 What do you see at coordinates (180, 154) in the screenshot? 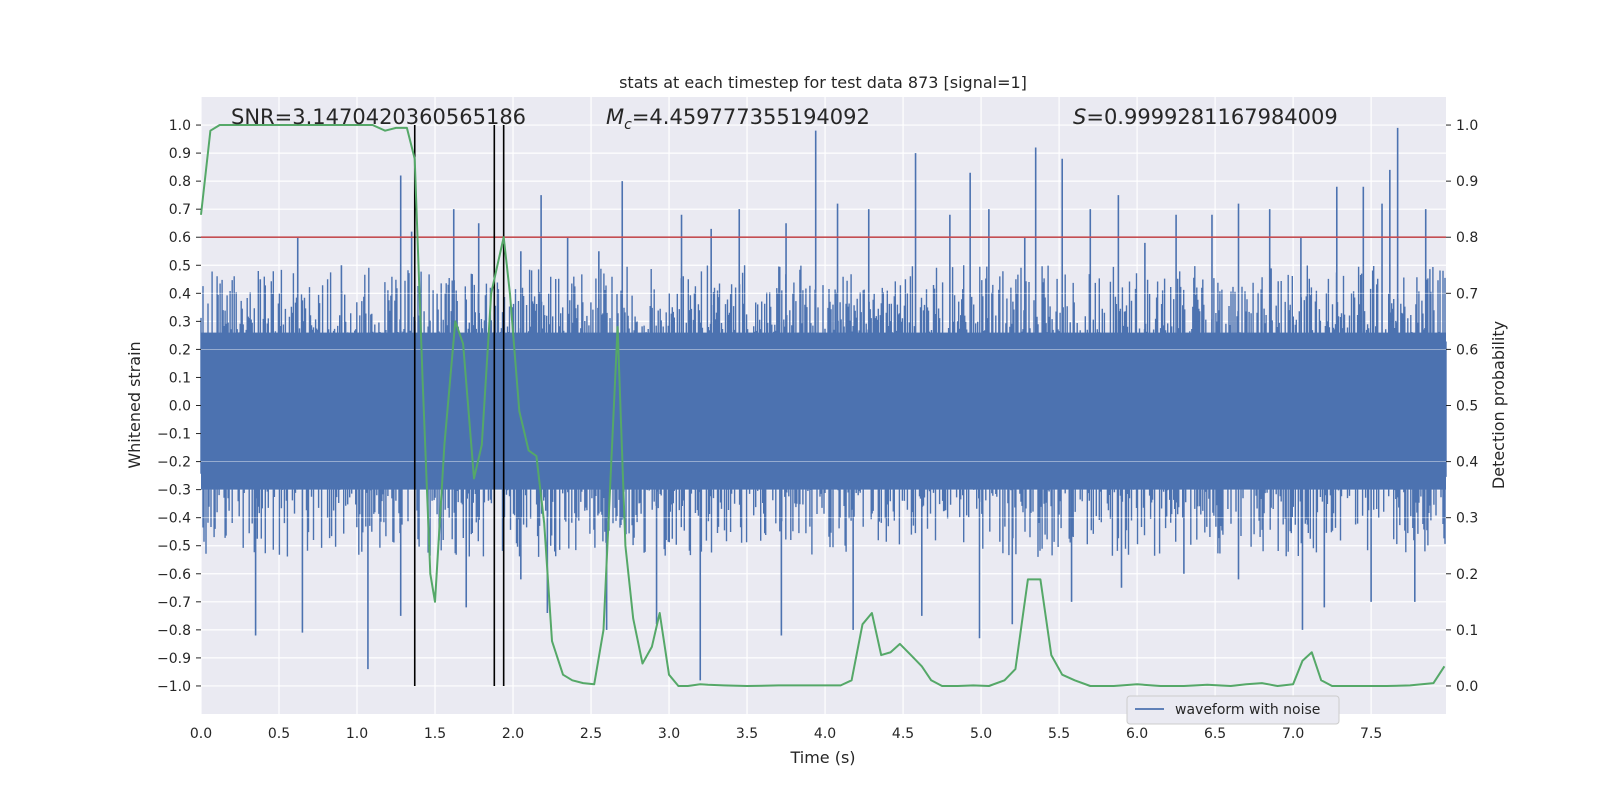
I see `y-tick-label: 0.9` at bounding box center [180, 154].